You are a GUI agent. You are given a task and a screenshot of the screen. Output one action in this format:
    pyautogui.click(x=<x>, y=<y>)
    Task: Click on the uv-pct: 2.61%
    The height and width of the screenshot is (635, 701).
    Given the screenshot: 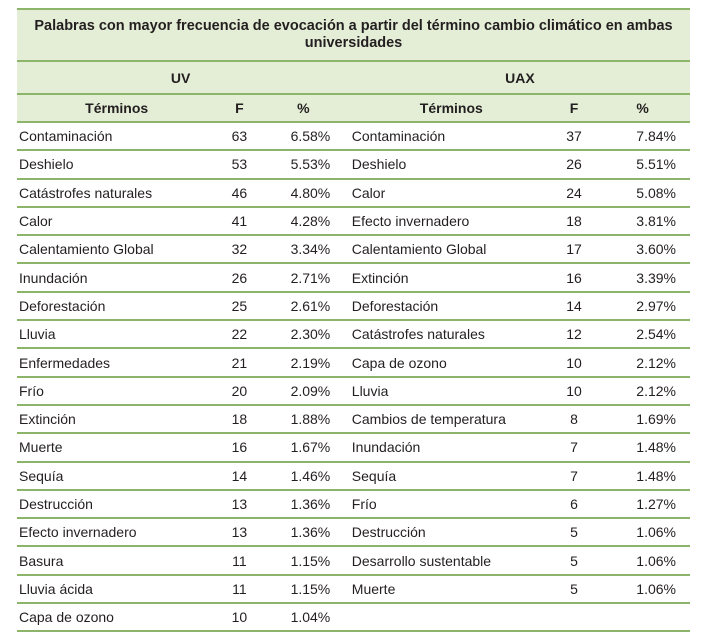 What is the action you would take?
    pyautogui.click(x=303, y=306)
    